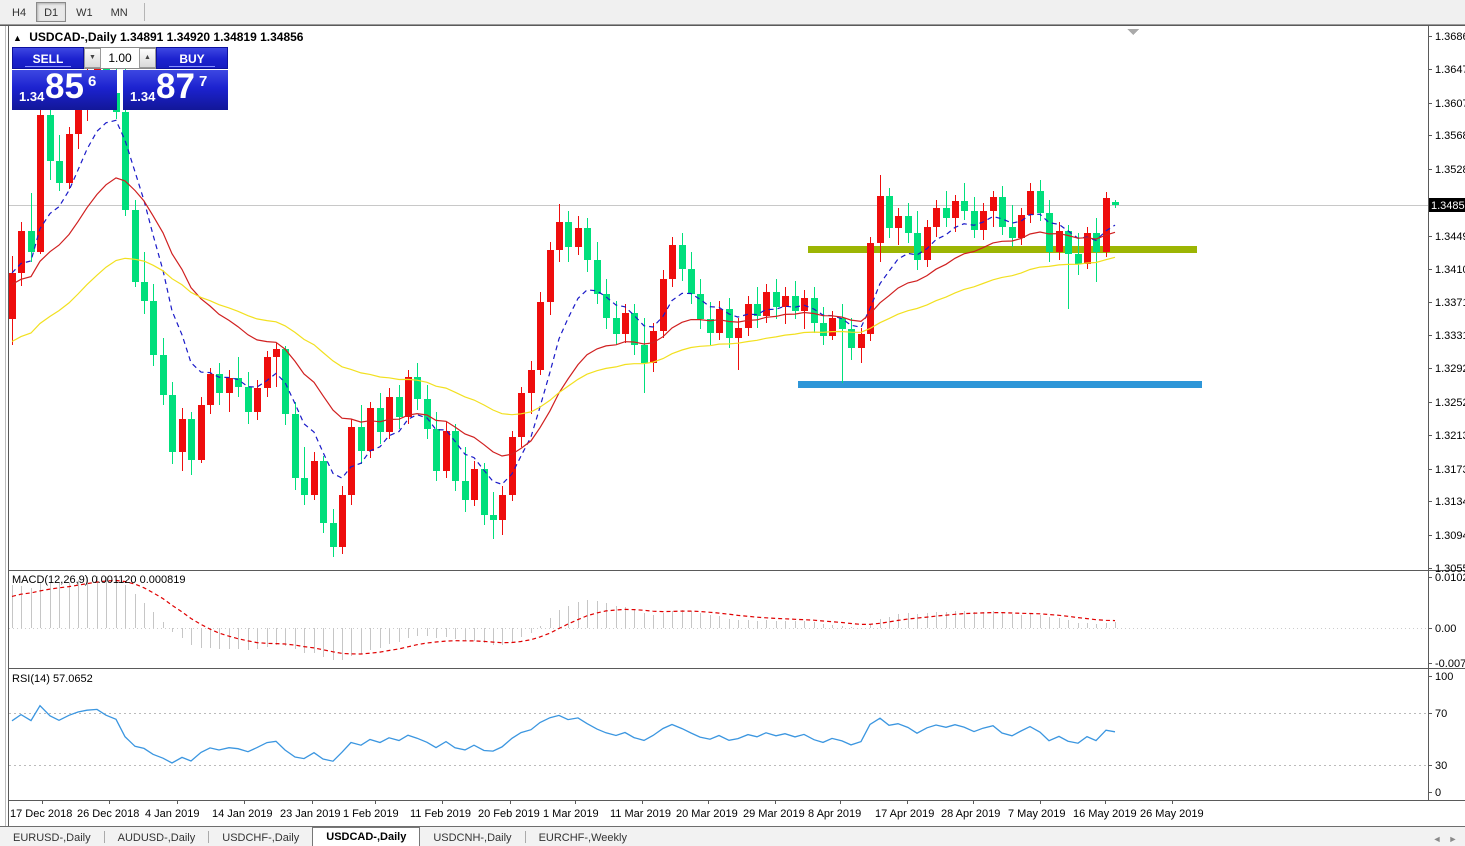  What do you see at coordinates (261, 838) in the screenshot?
I see `tab-usdchf-daily: USDCHF-,Daily` at bounding box center [261, 838].